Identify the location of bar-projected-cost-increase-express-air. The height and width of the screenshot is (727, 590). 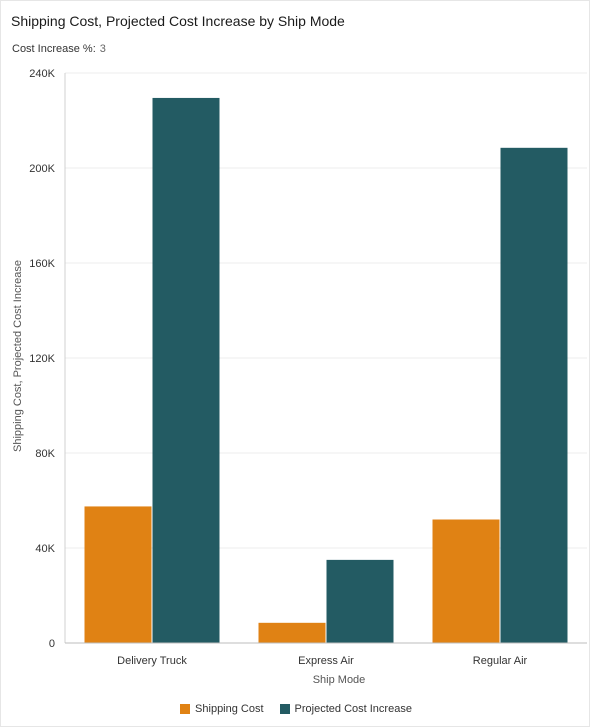
(360, 601).